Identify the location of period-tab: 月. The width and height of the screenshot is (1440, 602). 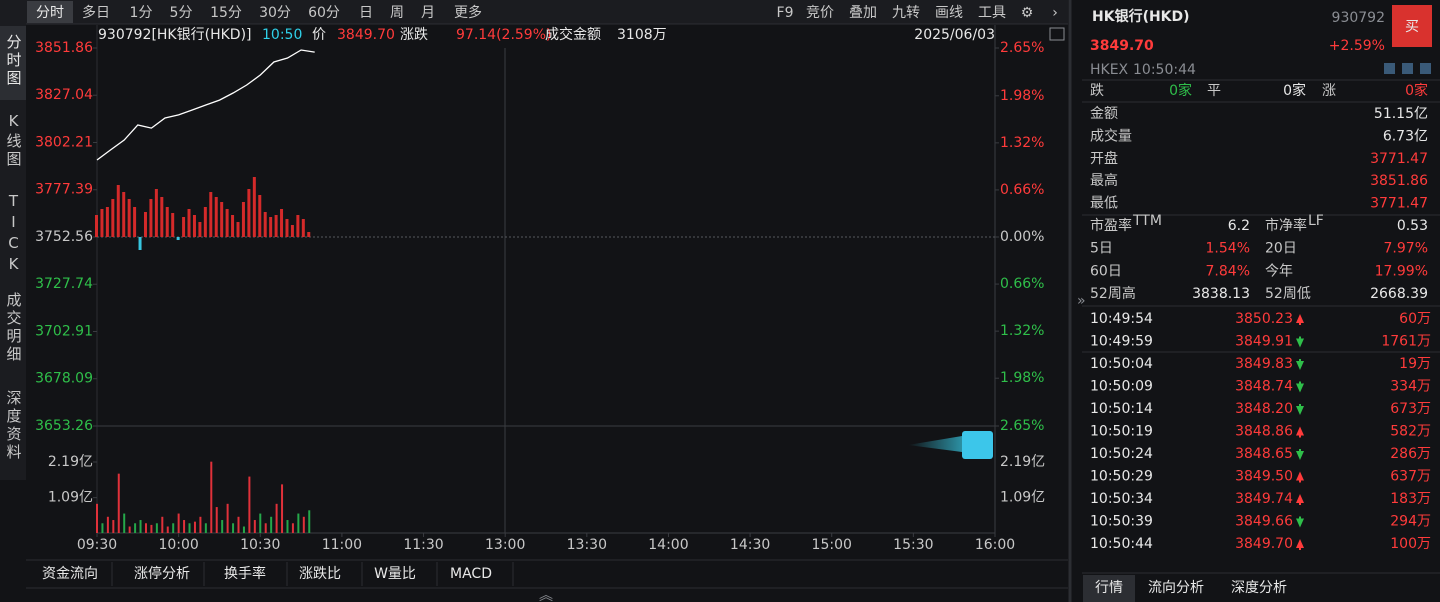
(428, 13).